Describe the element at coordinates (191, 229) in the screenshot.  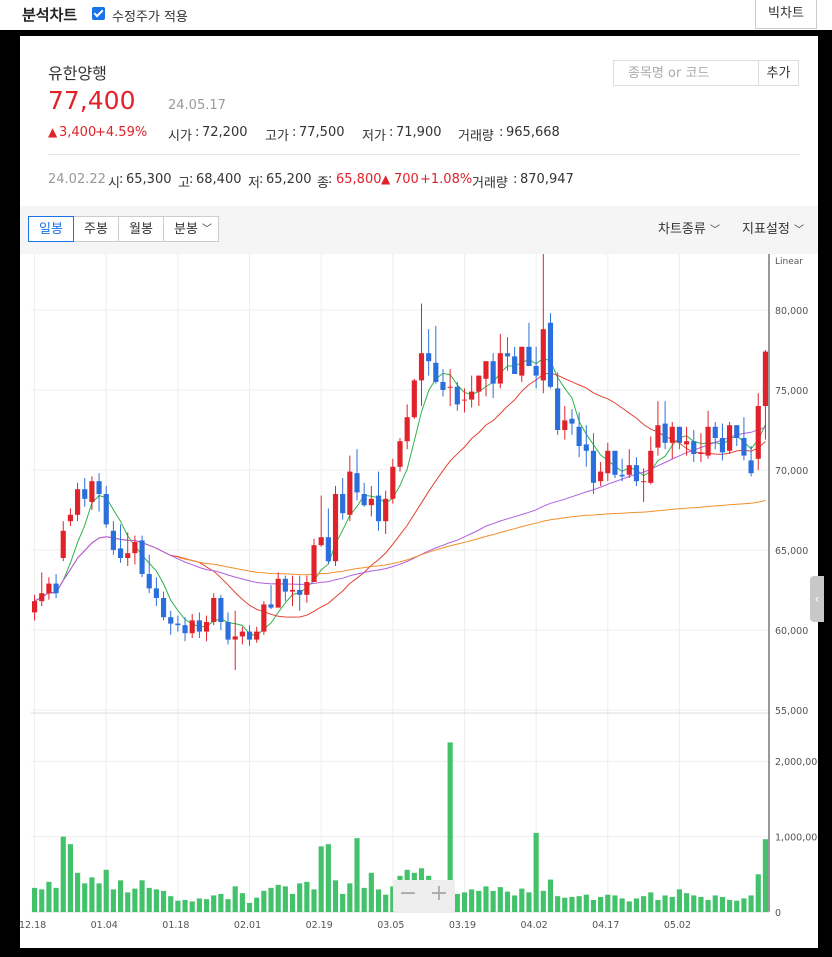
I see `tab-minute: 분봉 ﹀` at that location.